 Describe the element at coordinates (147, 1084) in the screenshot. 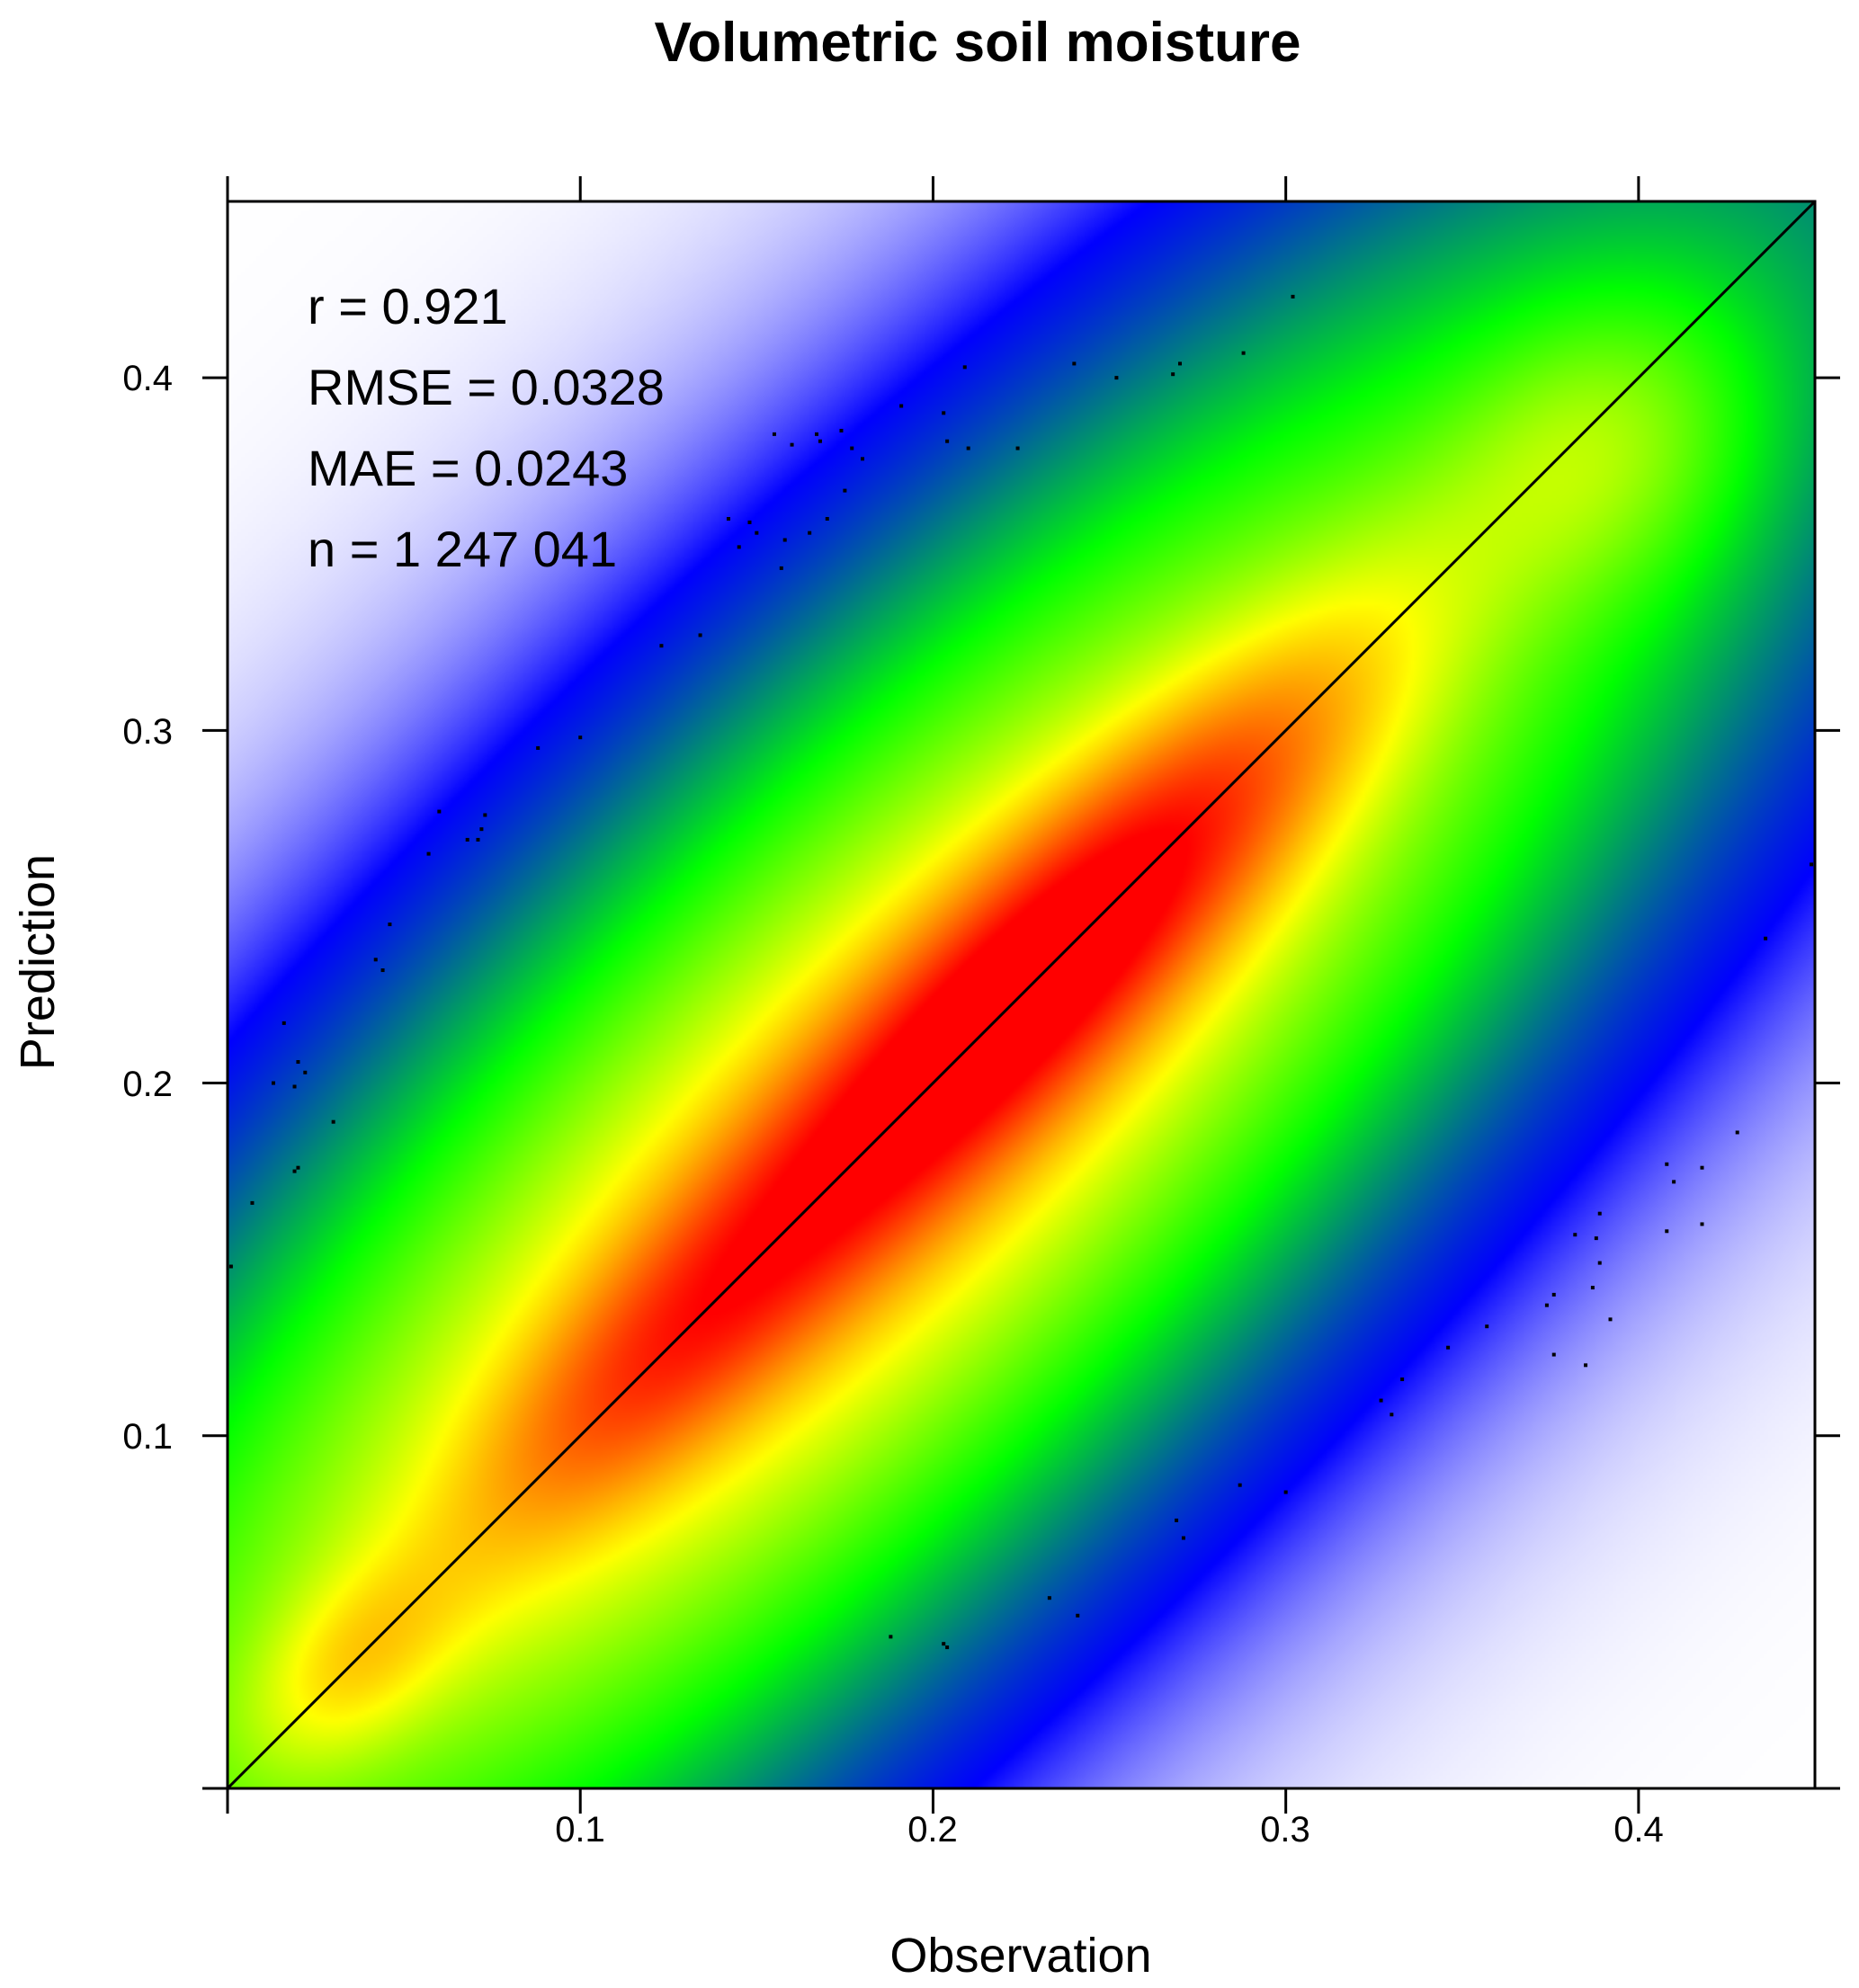

I see `y-tick-label: 0.2` at that location.